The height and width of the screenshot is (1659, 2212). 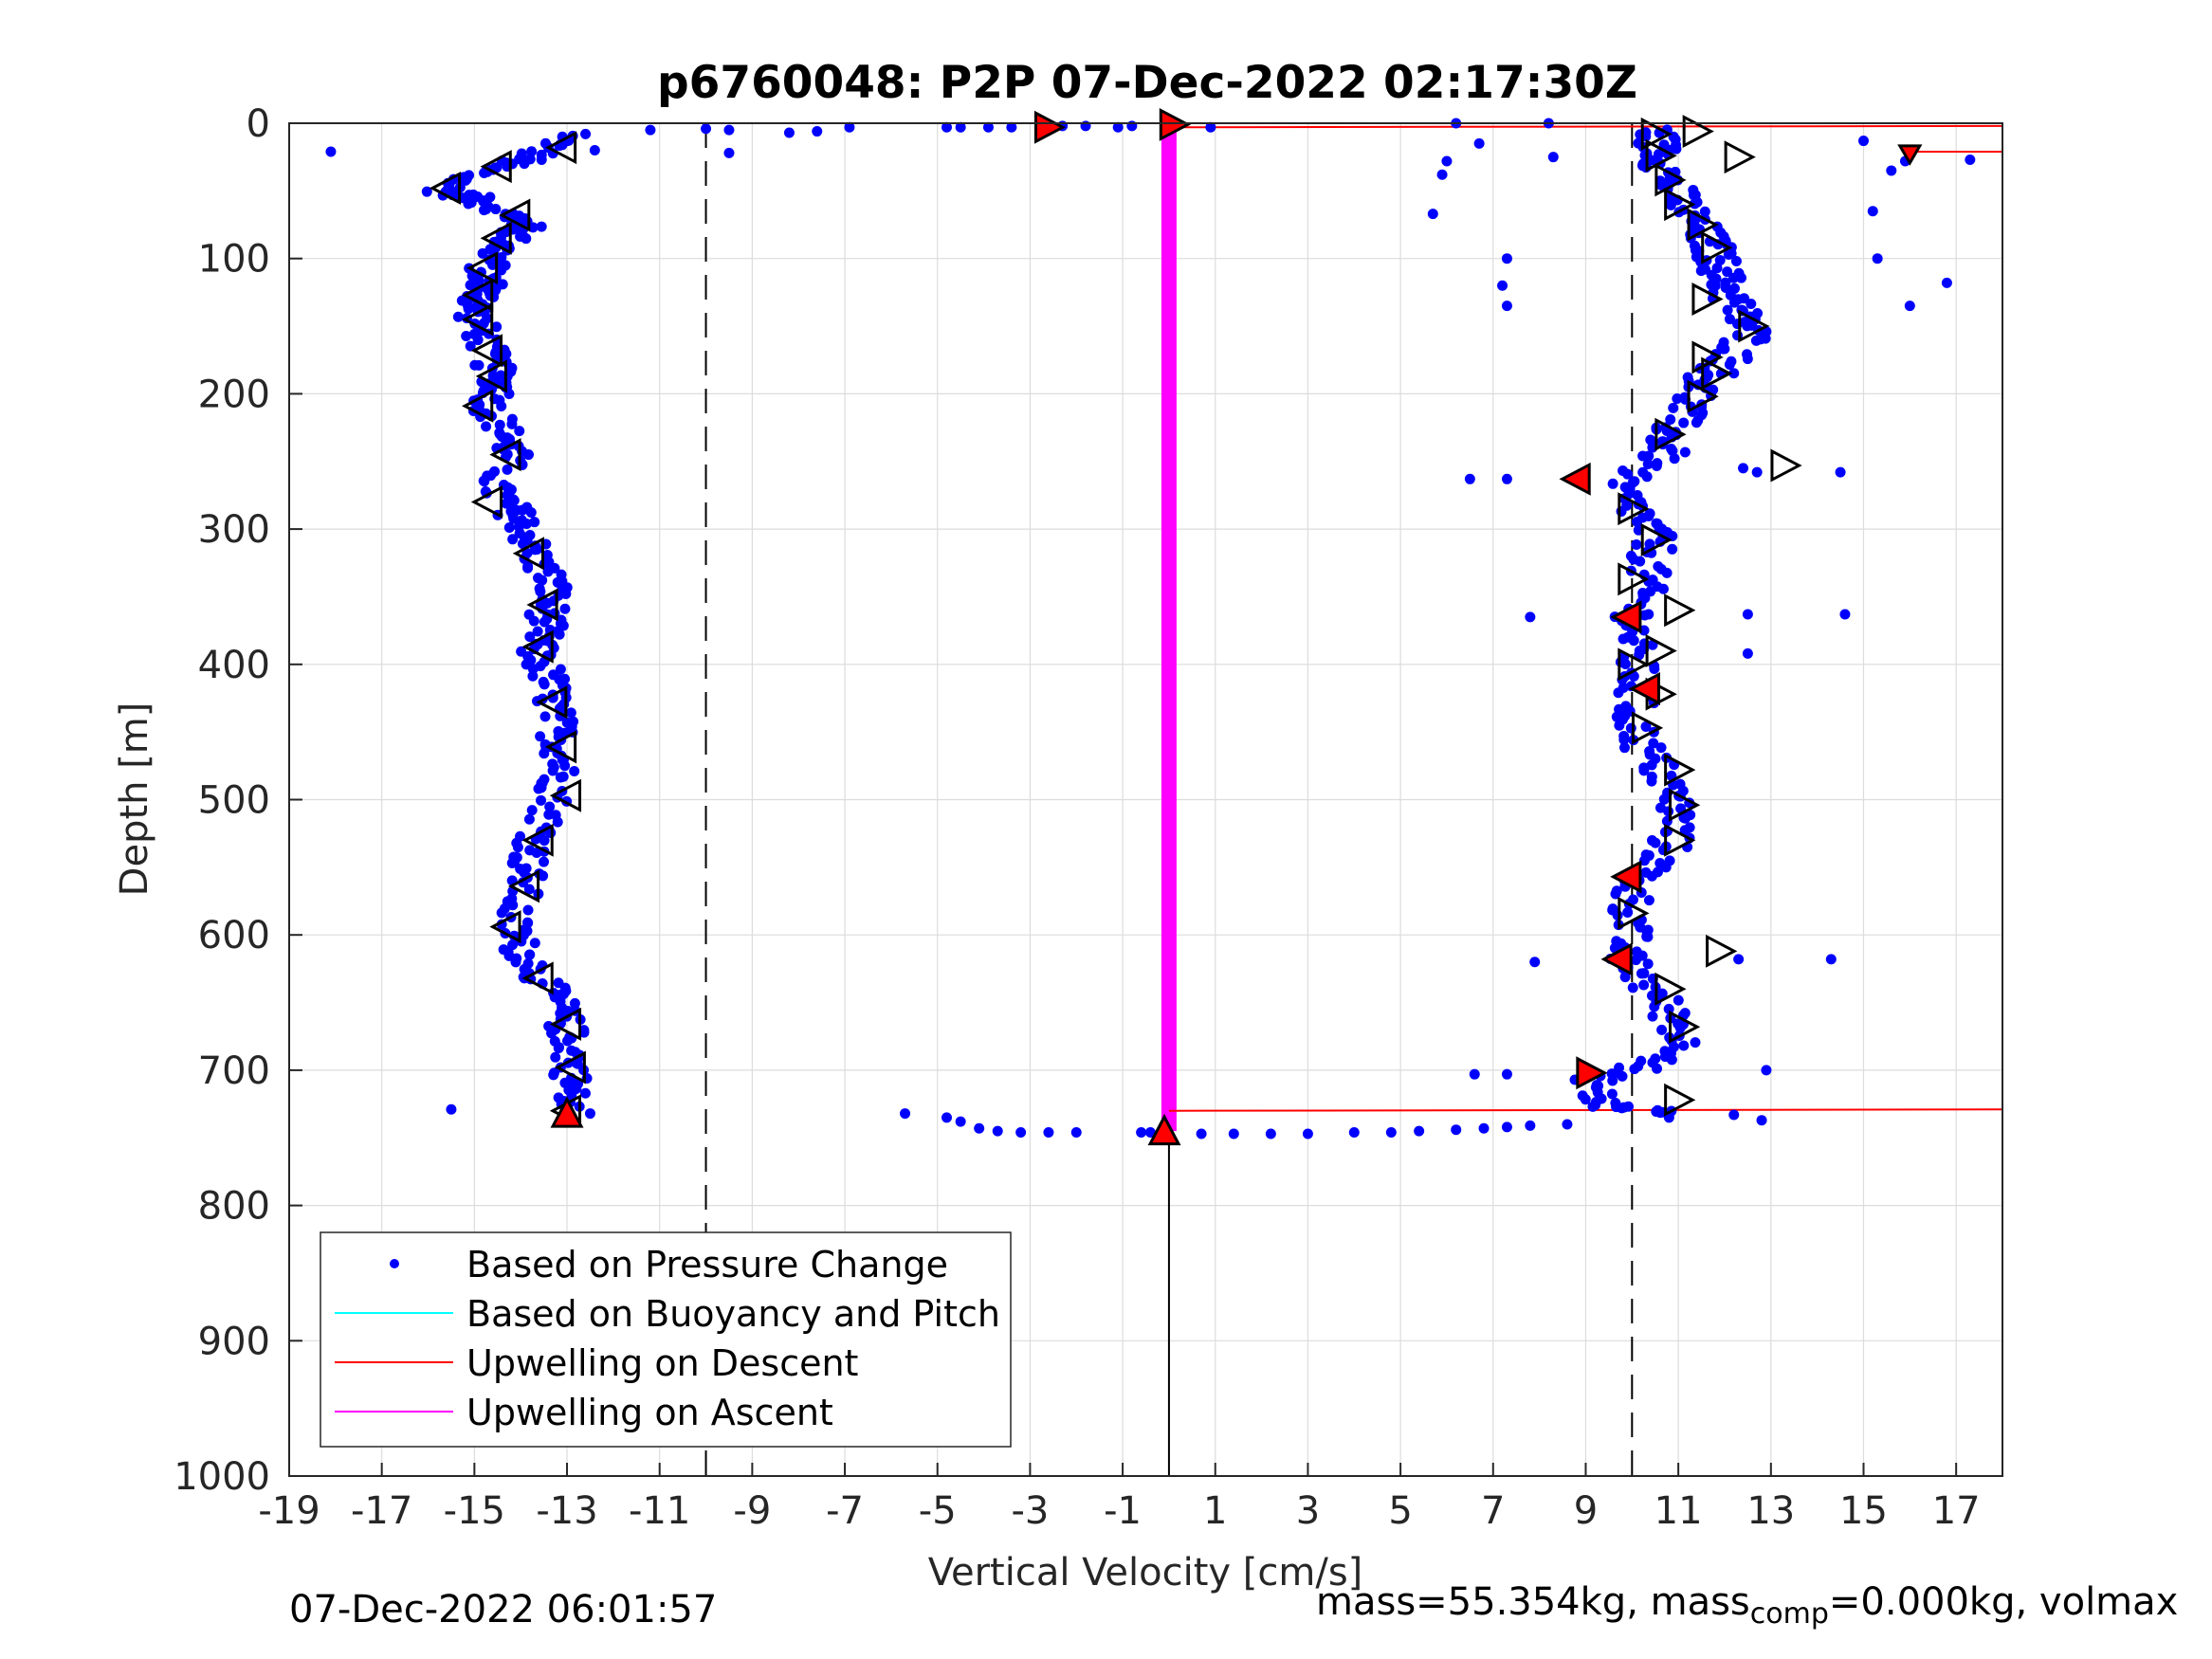 I want to click on legend-label: Based on Pressure Change, so click(x=707, y=1264).